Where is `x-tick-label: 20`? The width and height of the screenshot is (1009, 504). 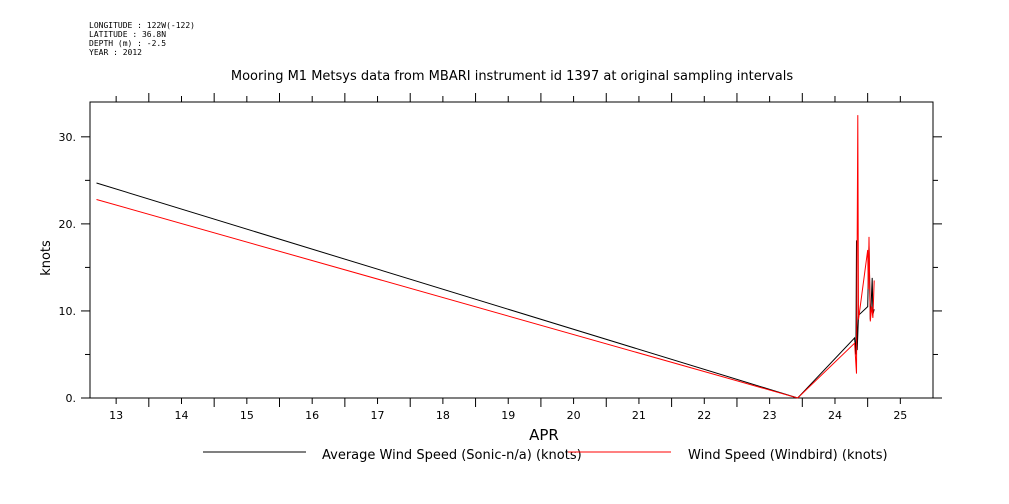 x-tick-label: 20 is located at coordinates (574, 415).